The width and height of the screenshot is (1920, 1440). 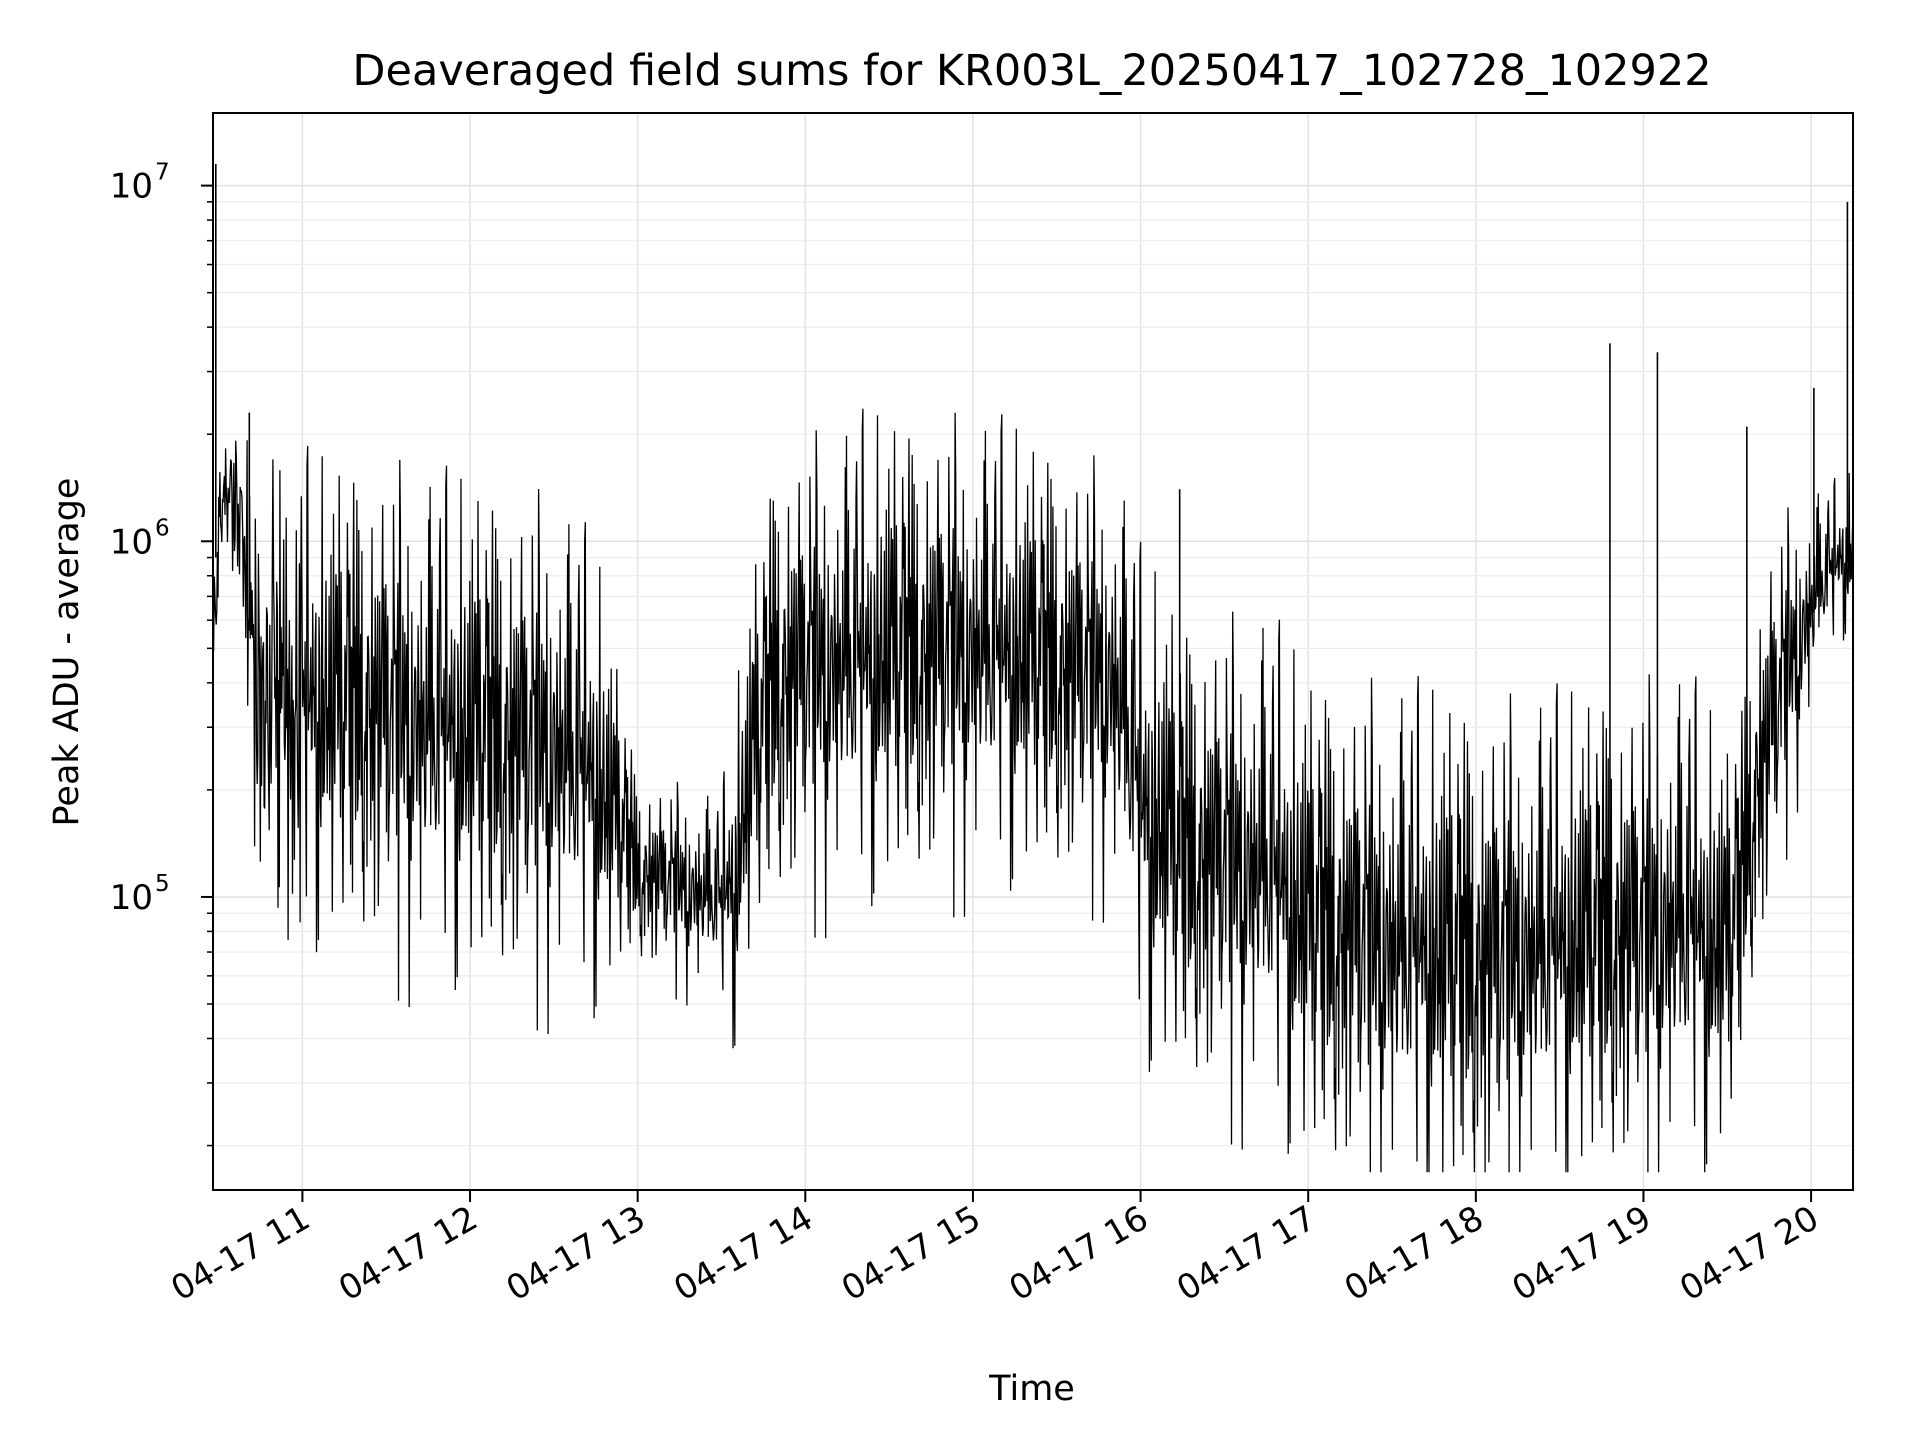 What do you see at coordinates (162, 528) in the screenshot?
I see `y-tick-exponent: 6` at bounding box center [162, 528].